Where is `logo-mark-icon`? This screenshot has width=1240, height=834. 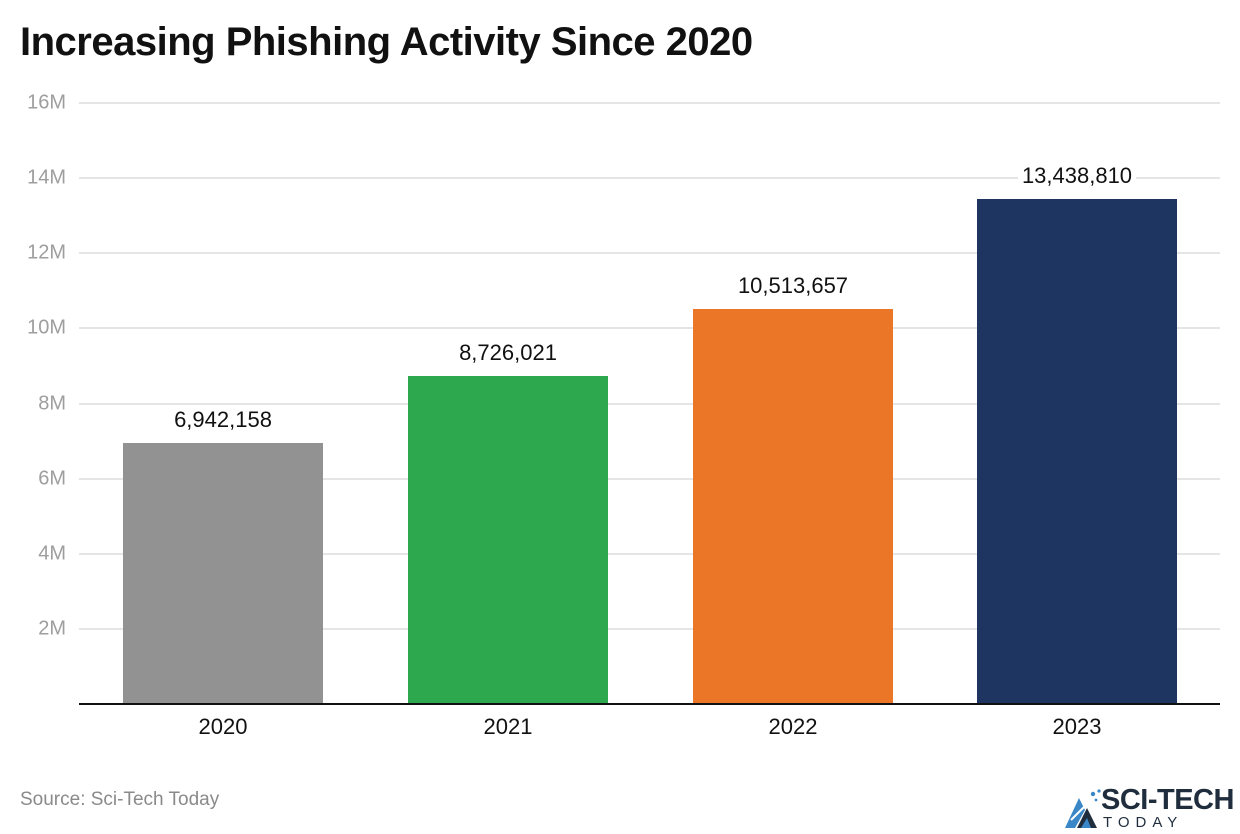 logo-mark-icon is located at coordinates (1083, 808).